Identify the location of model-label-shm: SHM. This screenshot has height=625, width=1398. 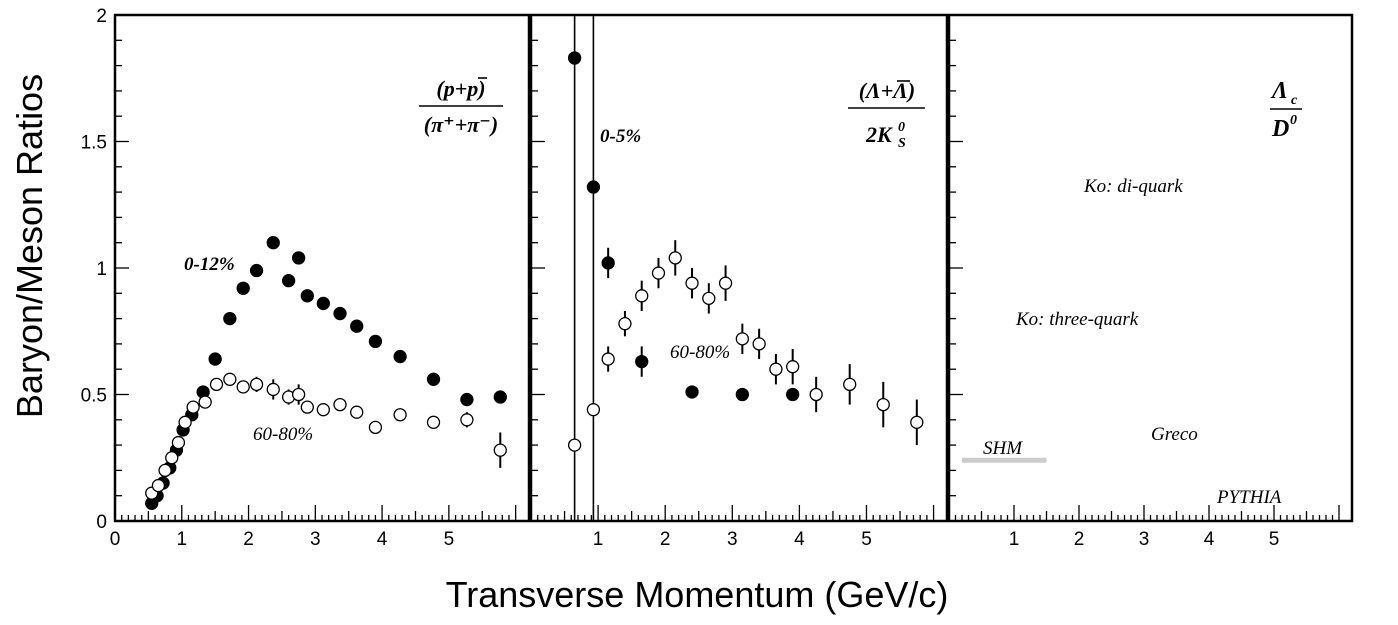
(1003, 448).